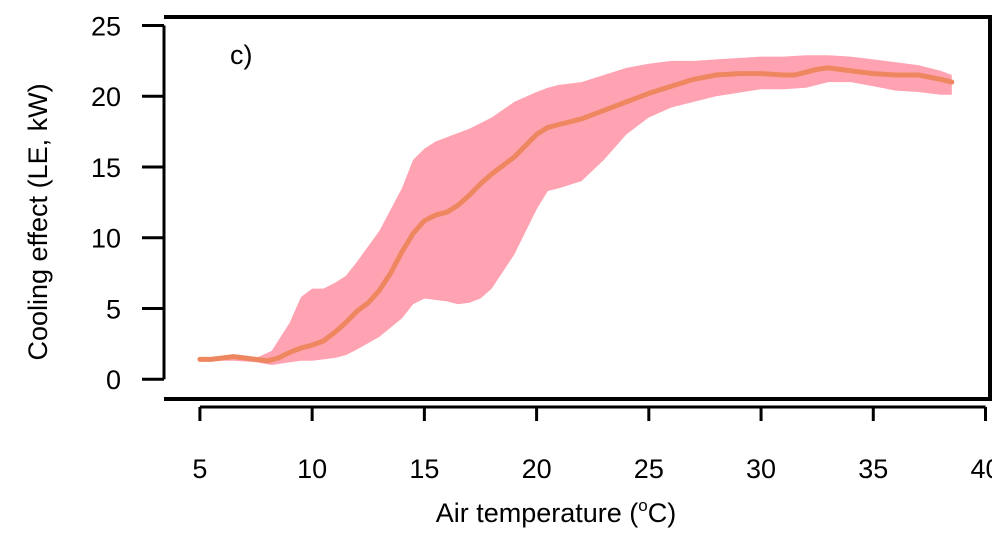 The height and width of the screenshot is (536, 992). What do you see at coordinates (106, 97) in the screenshot?
I see `y-tick-label: 20` at bounding box center [106, 97].